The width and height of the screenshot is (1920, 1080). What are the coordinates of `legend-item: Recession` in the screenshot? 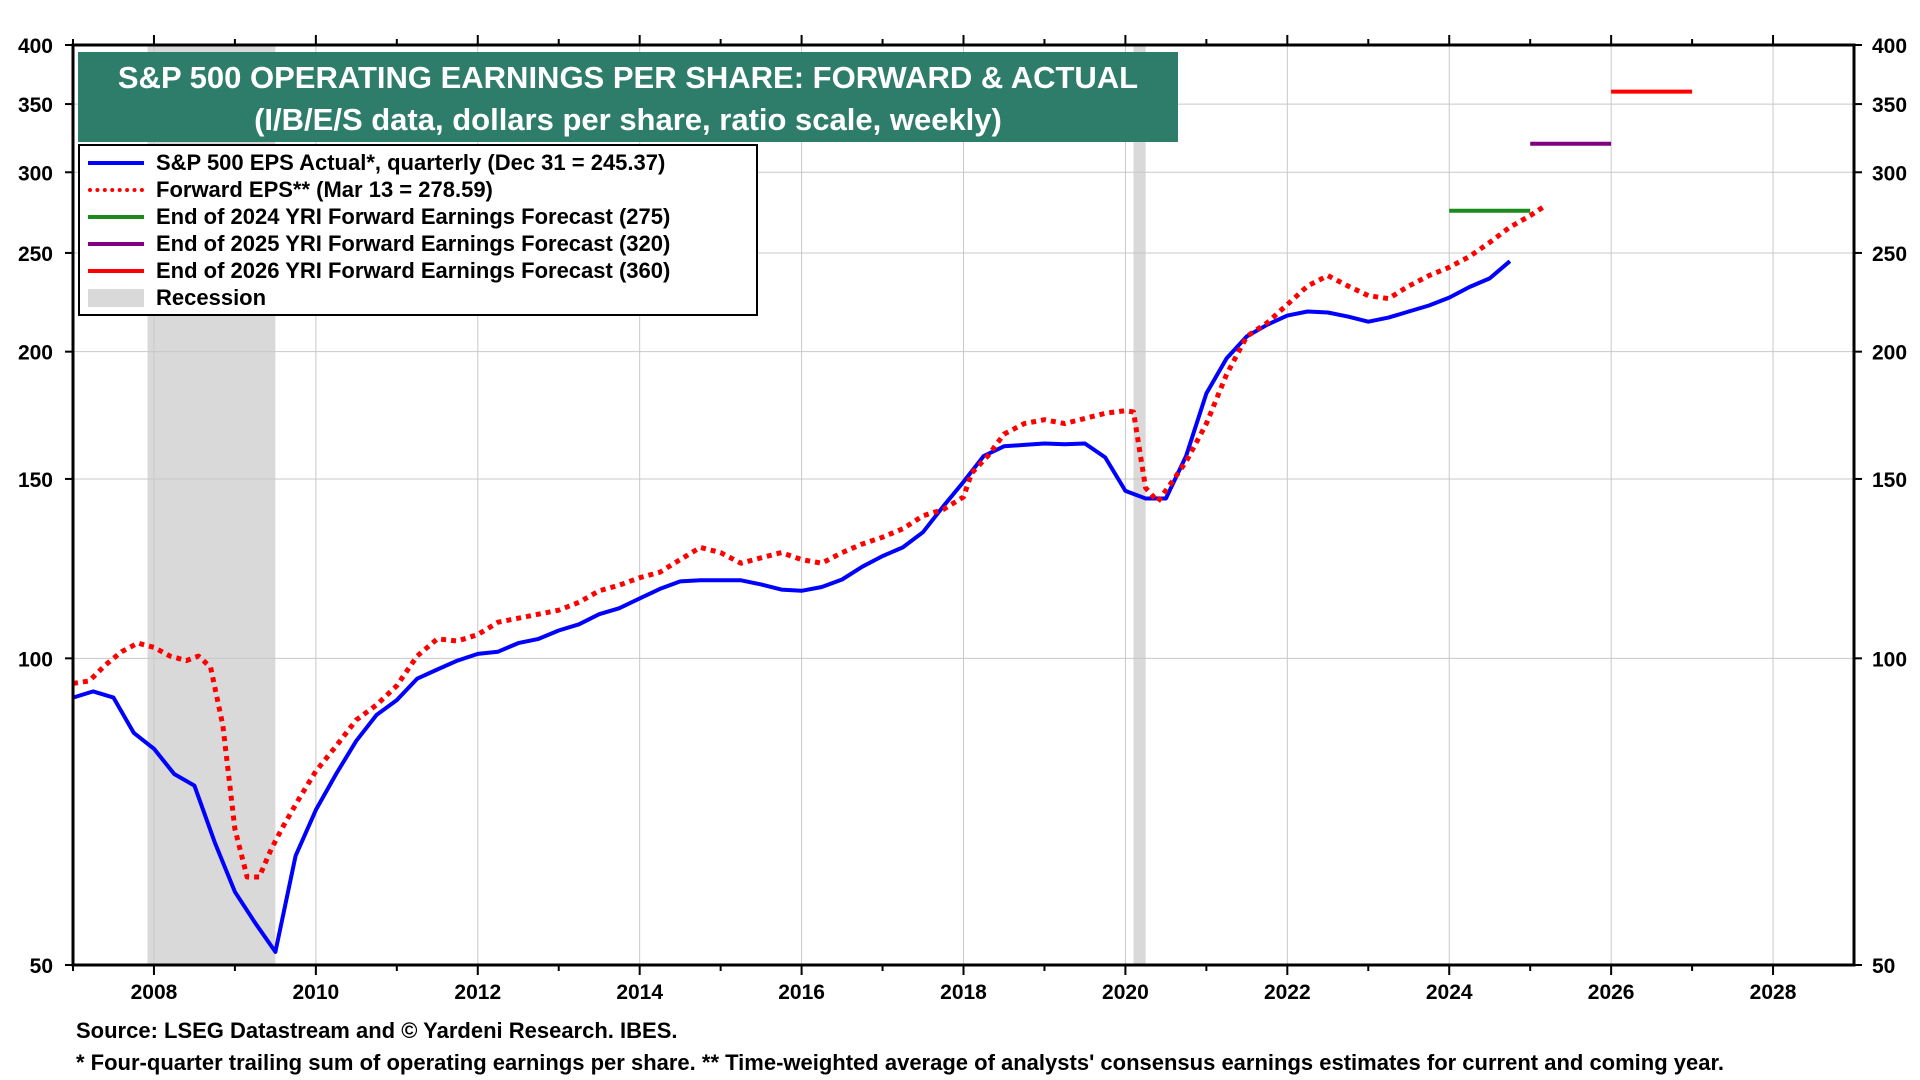 It's located at (422, 297).